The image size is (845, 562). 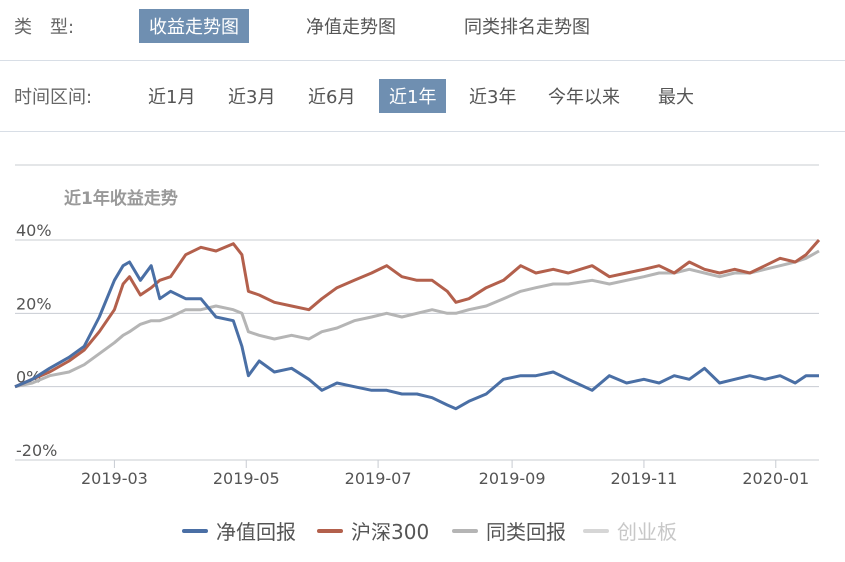 I want to click on legend-label: 沪深300, so click(x=390, y=532).